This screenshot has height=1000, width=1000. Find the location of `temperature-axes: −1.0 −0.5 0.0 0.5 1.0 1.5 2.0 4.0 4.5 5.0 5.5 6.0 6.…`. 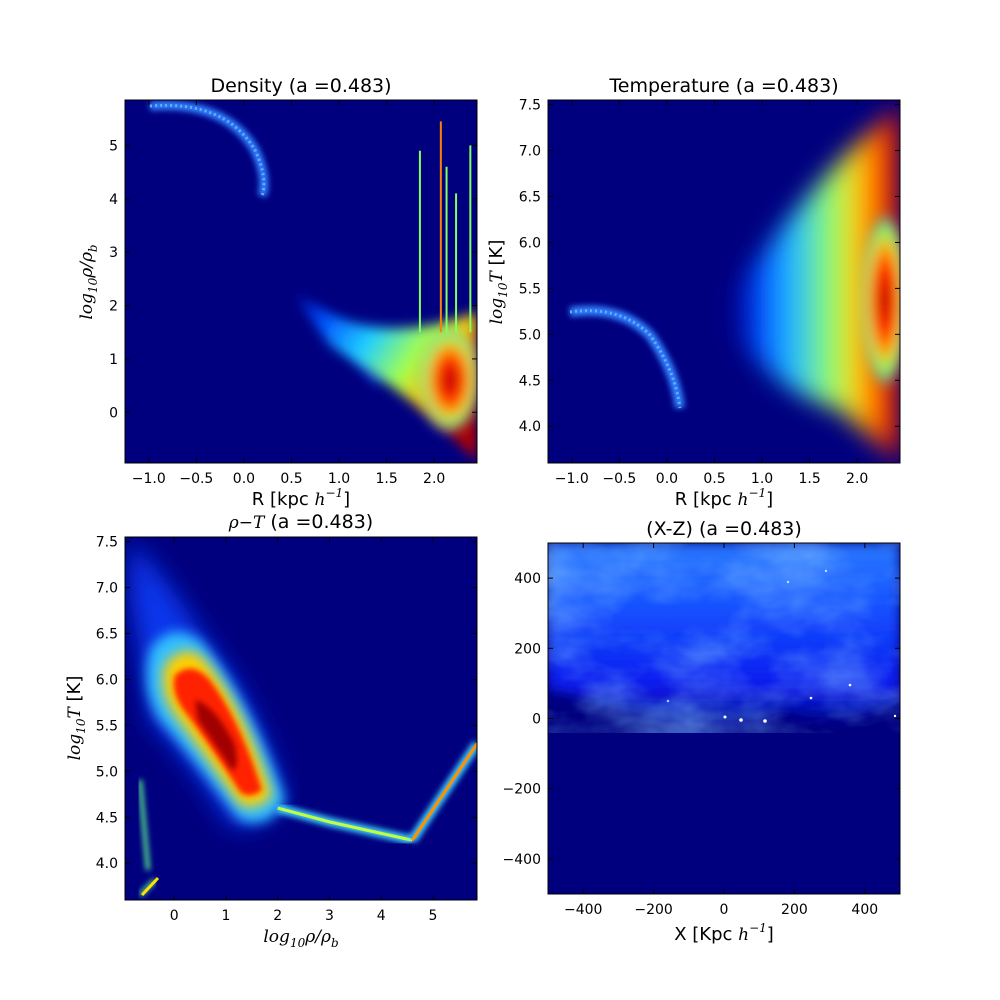

temperature-axes: −1.0 −0.5 0.0 0.5 1.0 1.5 2.0 4.0 4.5 5.0 5.5 6.0 6.… is located at coordinates (709, 292).